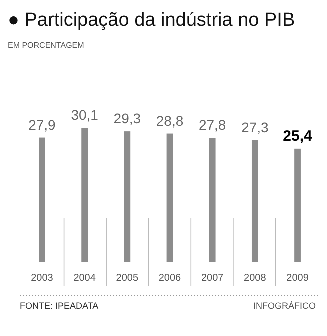  What do you see at coordinates (46, 45) in the screenshot?
I see `chart-subtitle: EM PORCENTAGEM` at bounding box center [46, 45].